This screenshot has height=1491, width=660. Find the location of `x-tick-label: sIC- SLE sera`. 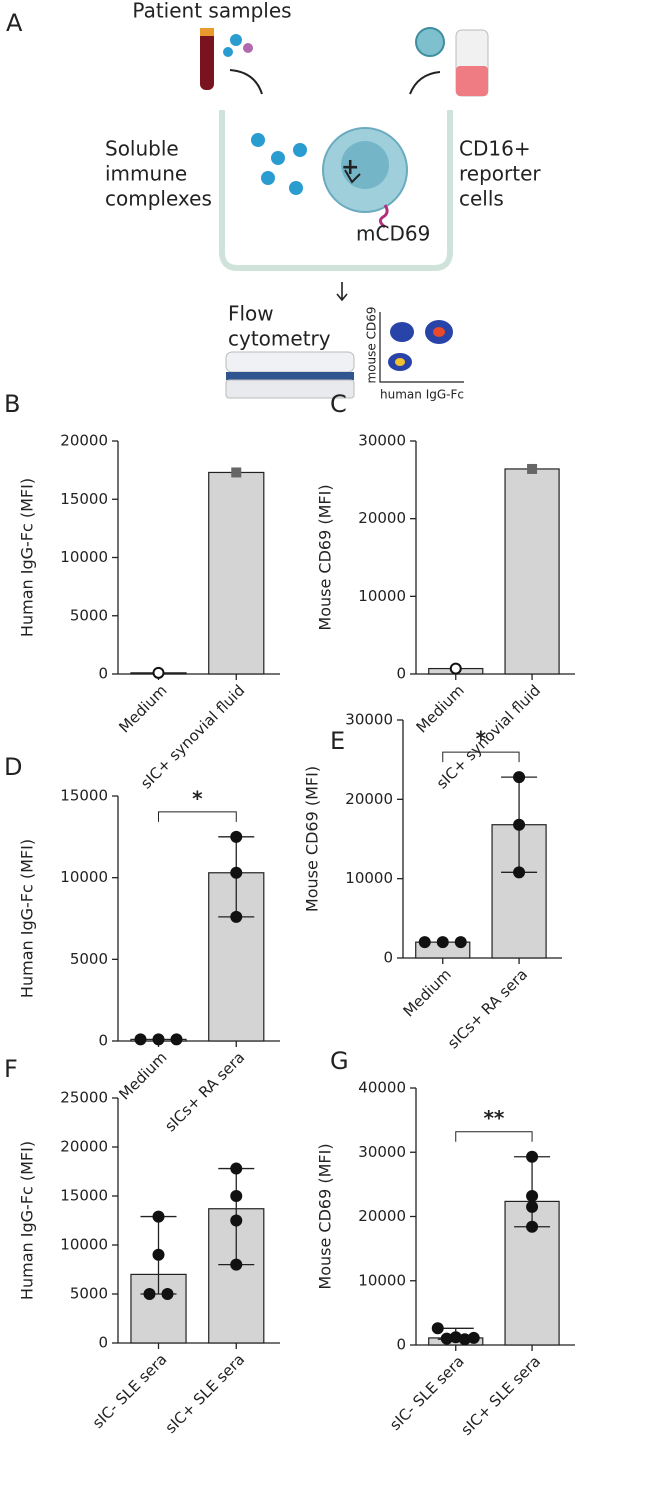

x-tick-label: sIC- SLE sera is located at coordinates (130, 1391).